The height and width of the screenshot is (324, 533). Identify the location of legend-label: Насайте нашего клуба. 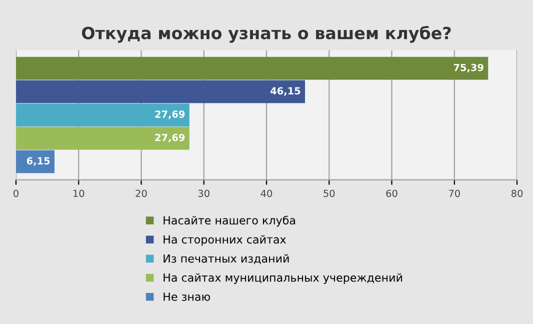
(230, 221).